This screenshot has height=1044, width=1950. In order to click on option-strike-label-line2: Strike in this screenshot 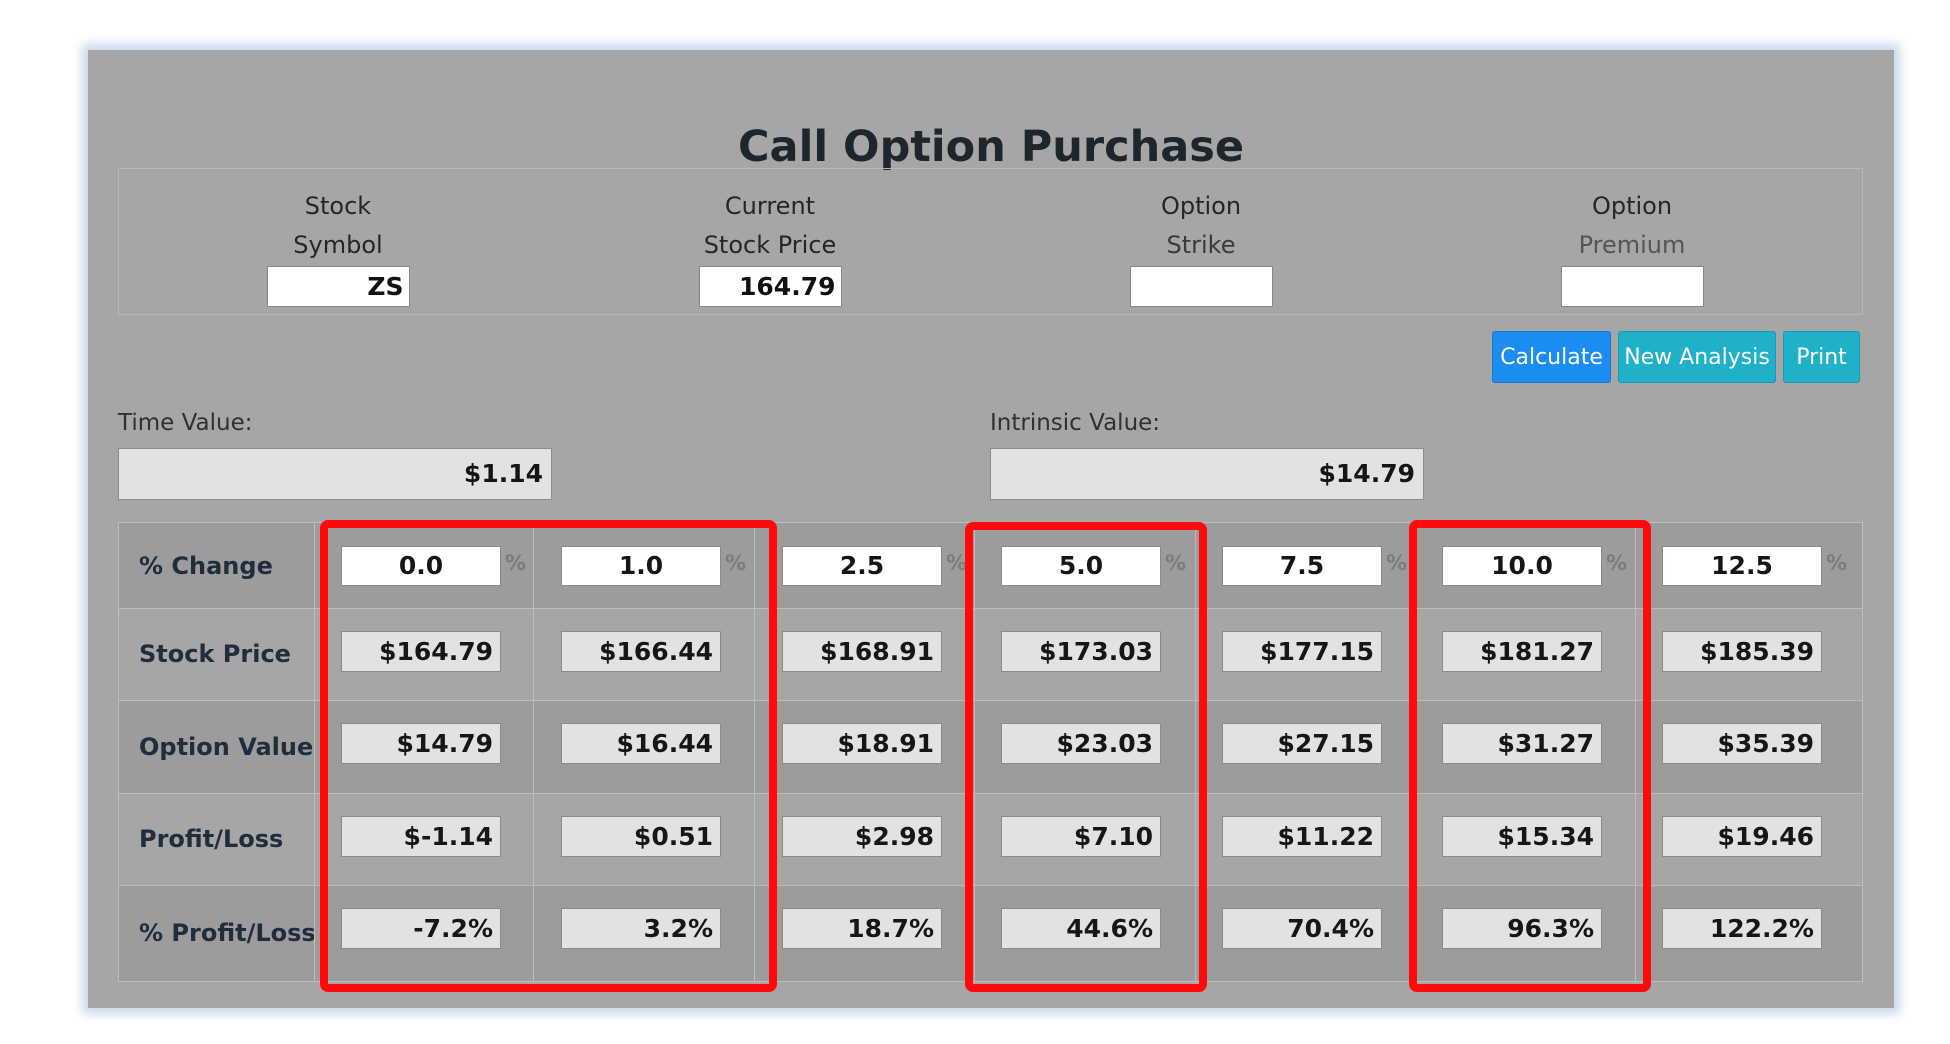, I will do `click(1201, 245)`.